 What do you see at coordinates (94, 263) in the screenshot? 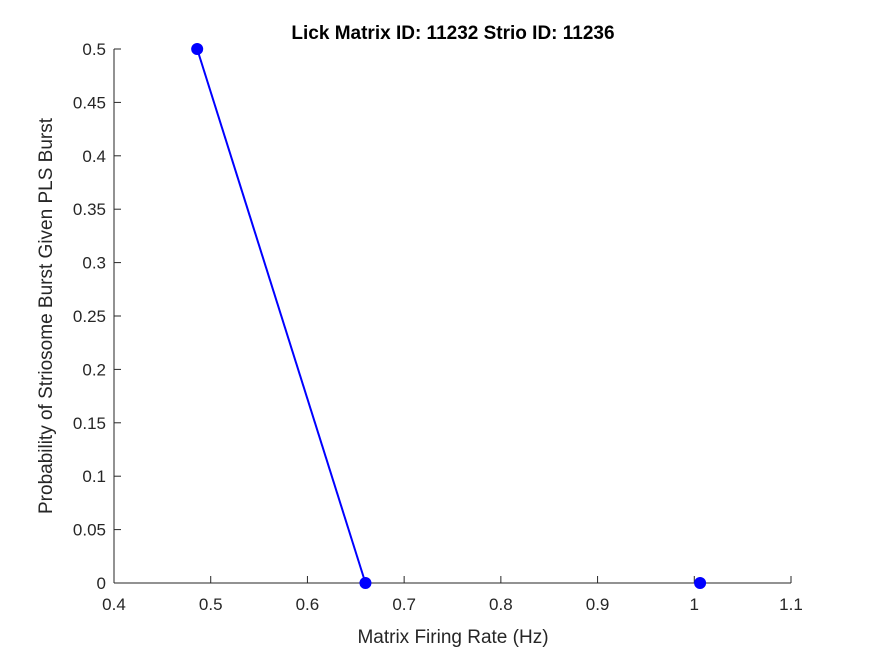
I see `y-tick-label: 0.3` at bounding box center [94, 263].